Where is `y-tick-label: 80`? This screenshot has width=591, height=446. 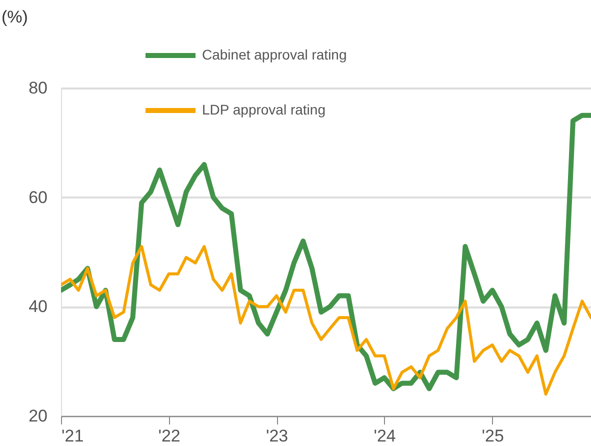 y-tick-label: 80 is located at coordinates (38, 88).